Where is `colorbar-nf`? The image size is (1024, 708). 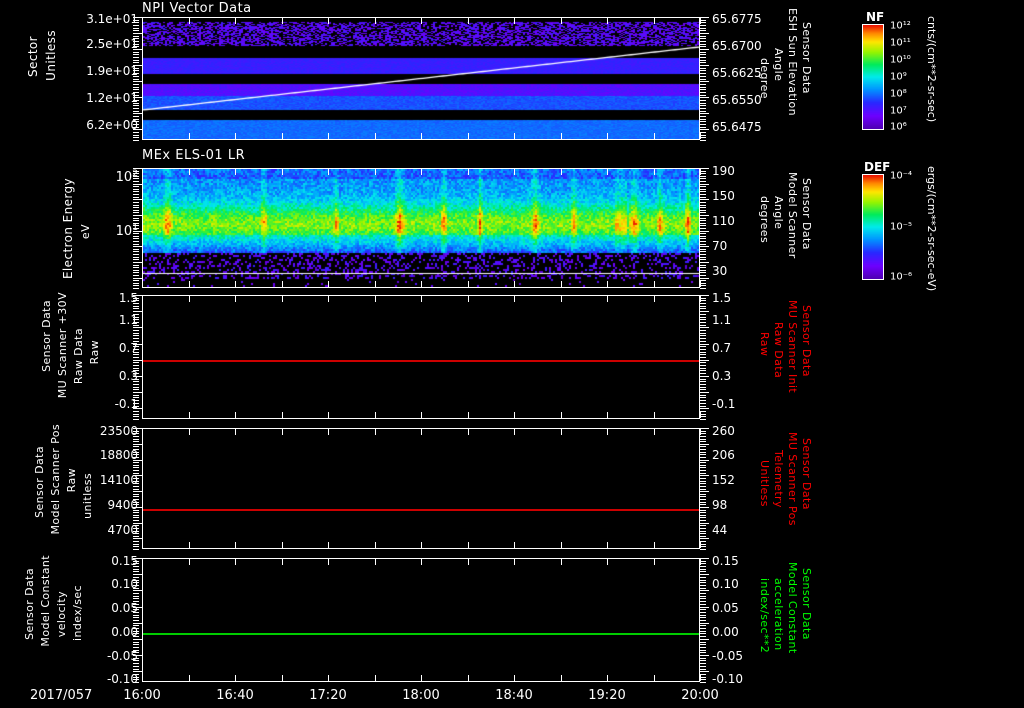 colorbar-nf is located at coordinates (873, 77).